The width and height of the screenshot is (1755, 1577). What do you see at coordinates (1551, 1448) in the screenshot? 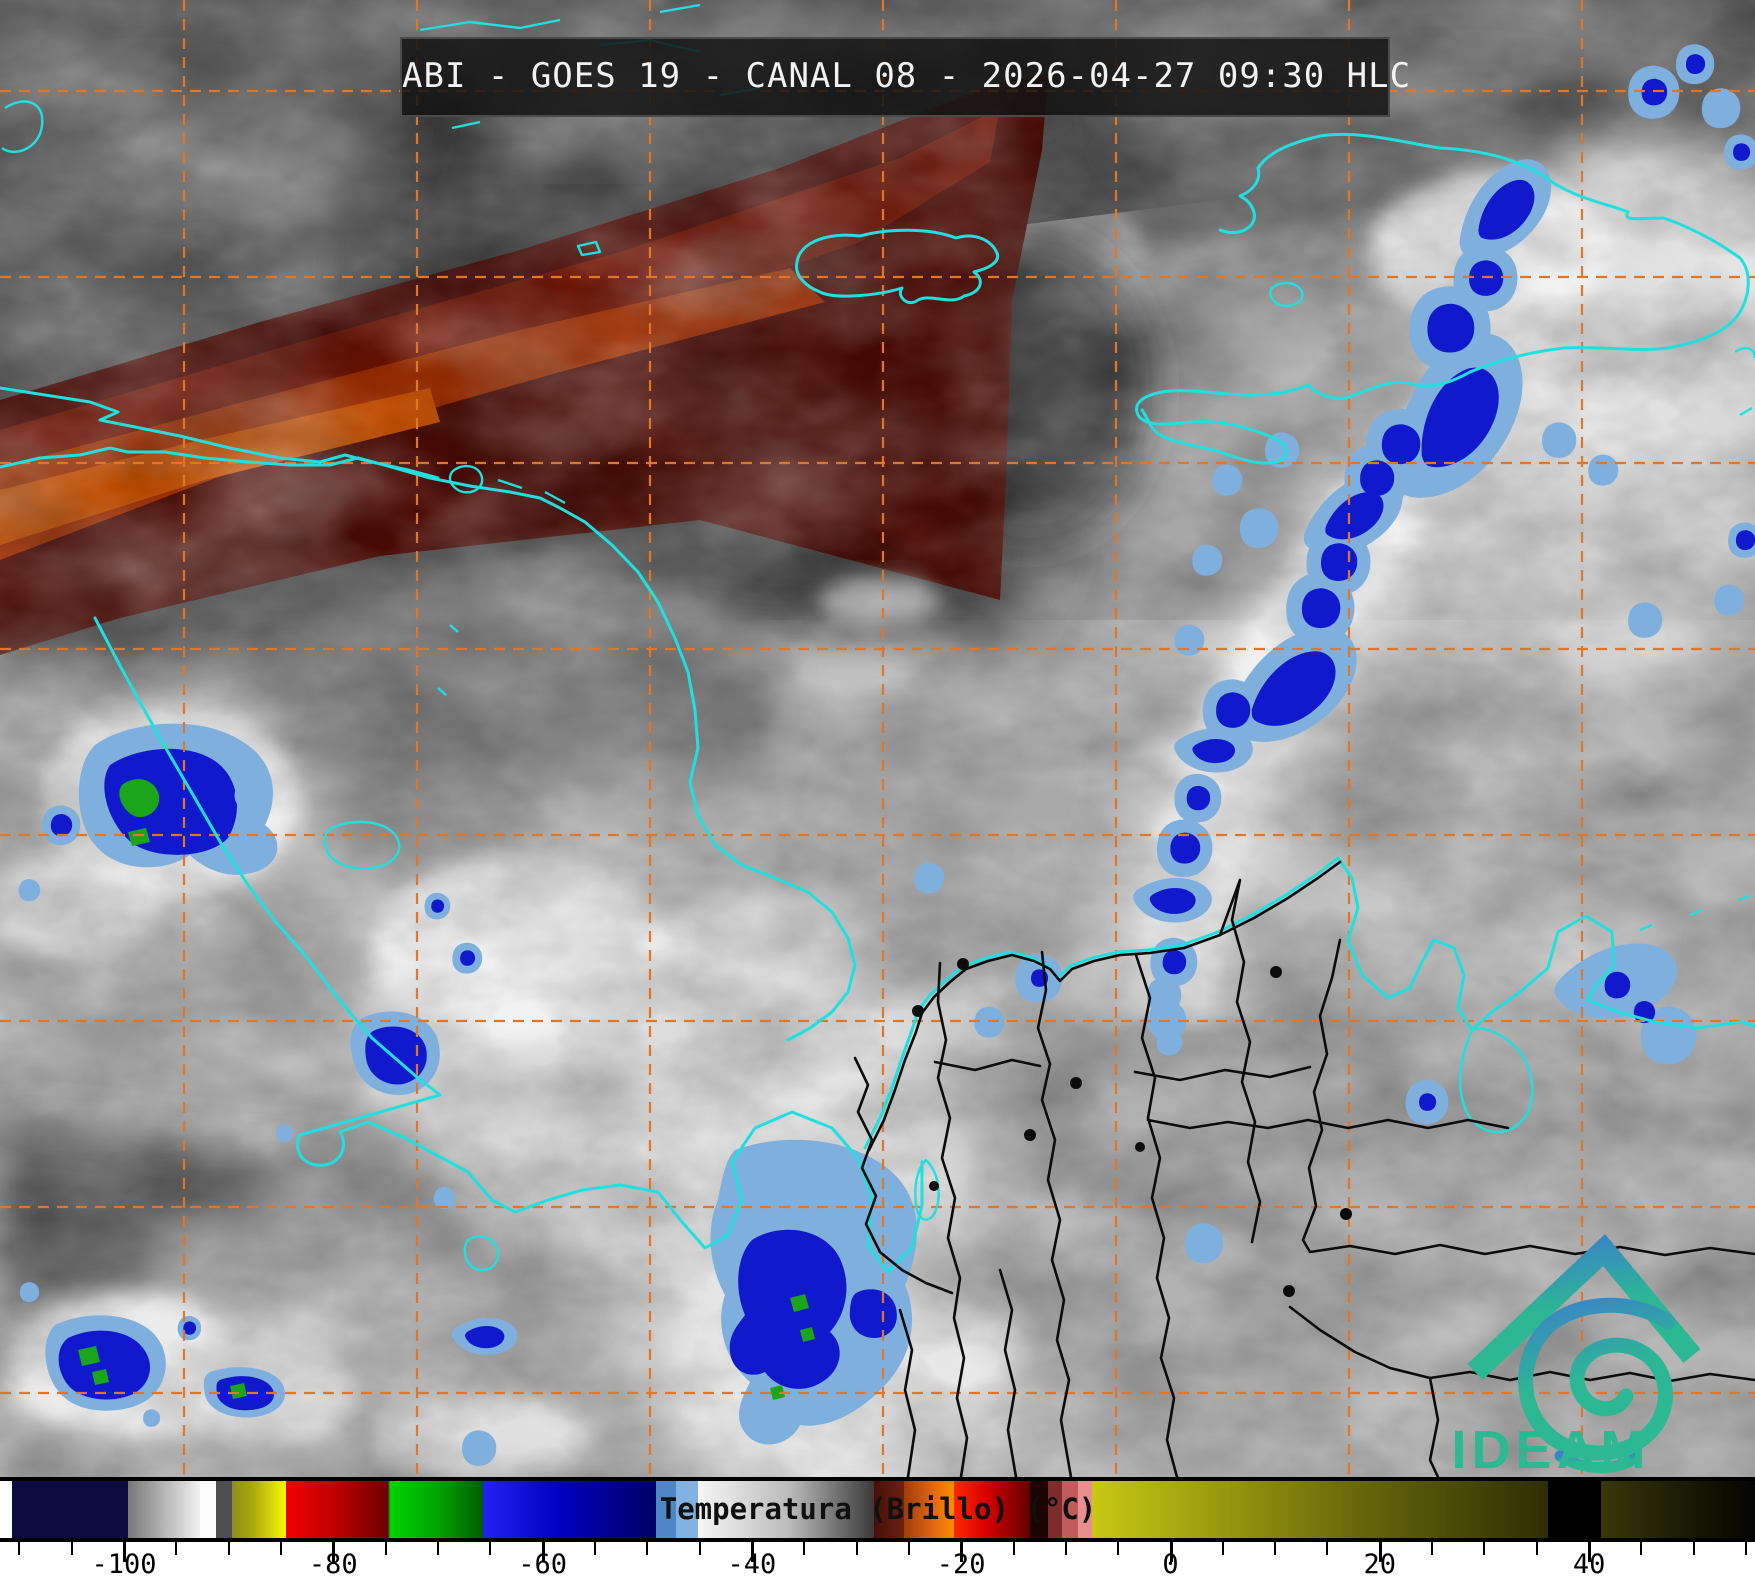
I see `ideam-logo-text: IDEAM` at bounding box center [1551, 1448].